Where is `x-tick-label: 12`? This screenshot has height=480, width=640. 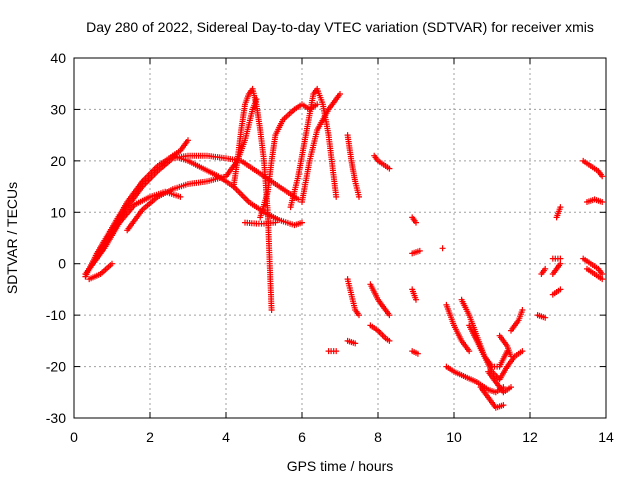
x-tick-label: 12 is located at coordinates (530, 437).